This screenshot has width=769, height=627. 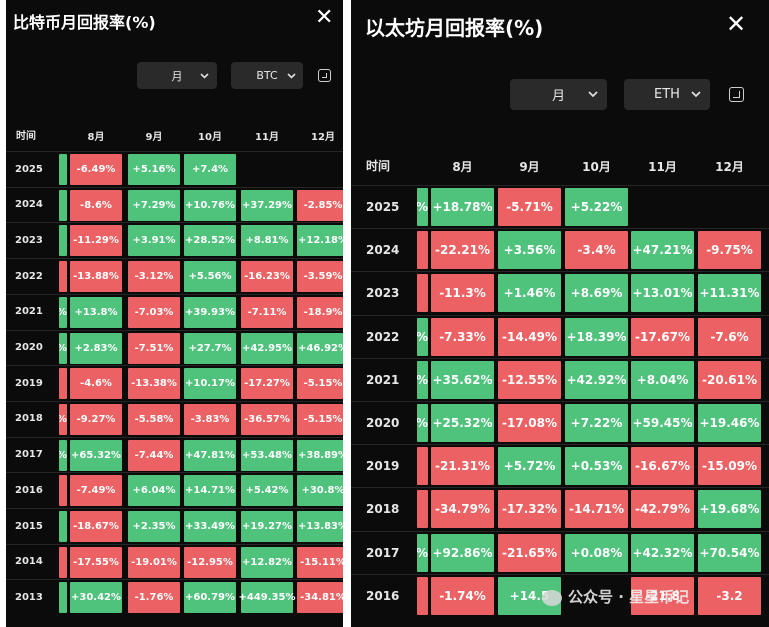 What do you see at coordinates (29, 490) in the screenshot?
I see `year-label: 2016` at bounding box center [29, 490].